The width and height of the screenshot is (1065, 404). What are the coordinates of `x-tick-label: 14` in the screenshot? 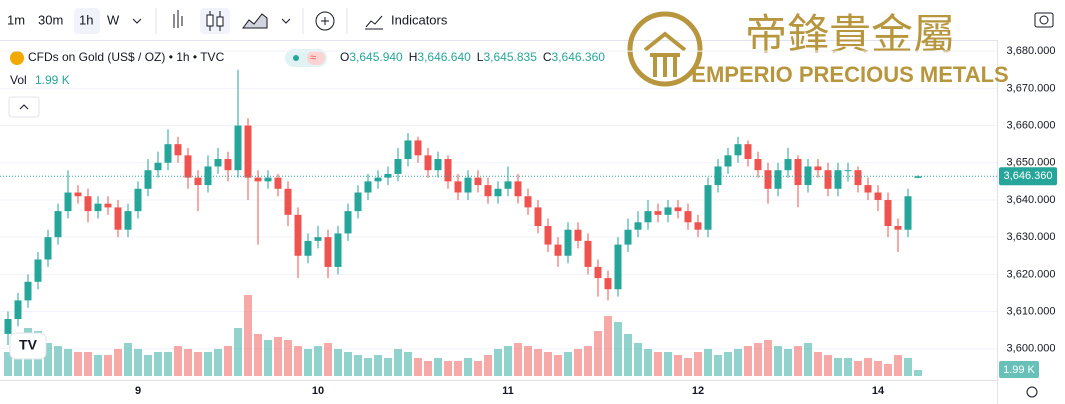 It's located at (878, 391).